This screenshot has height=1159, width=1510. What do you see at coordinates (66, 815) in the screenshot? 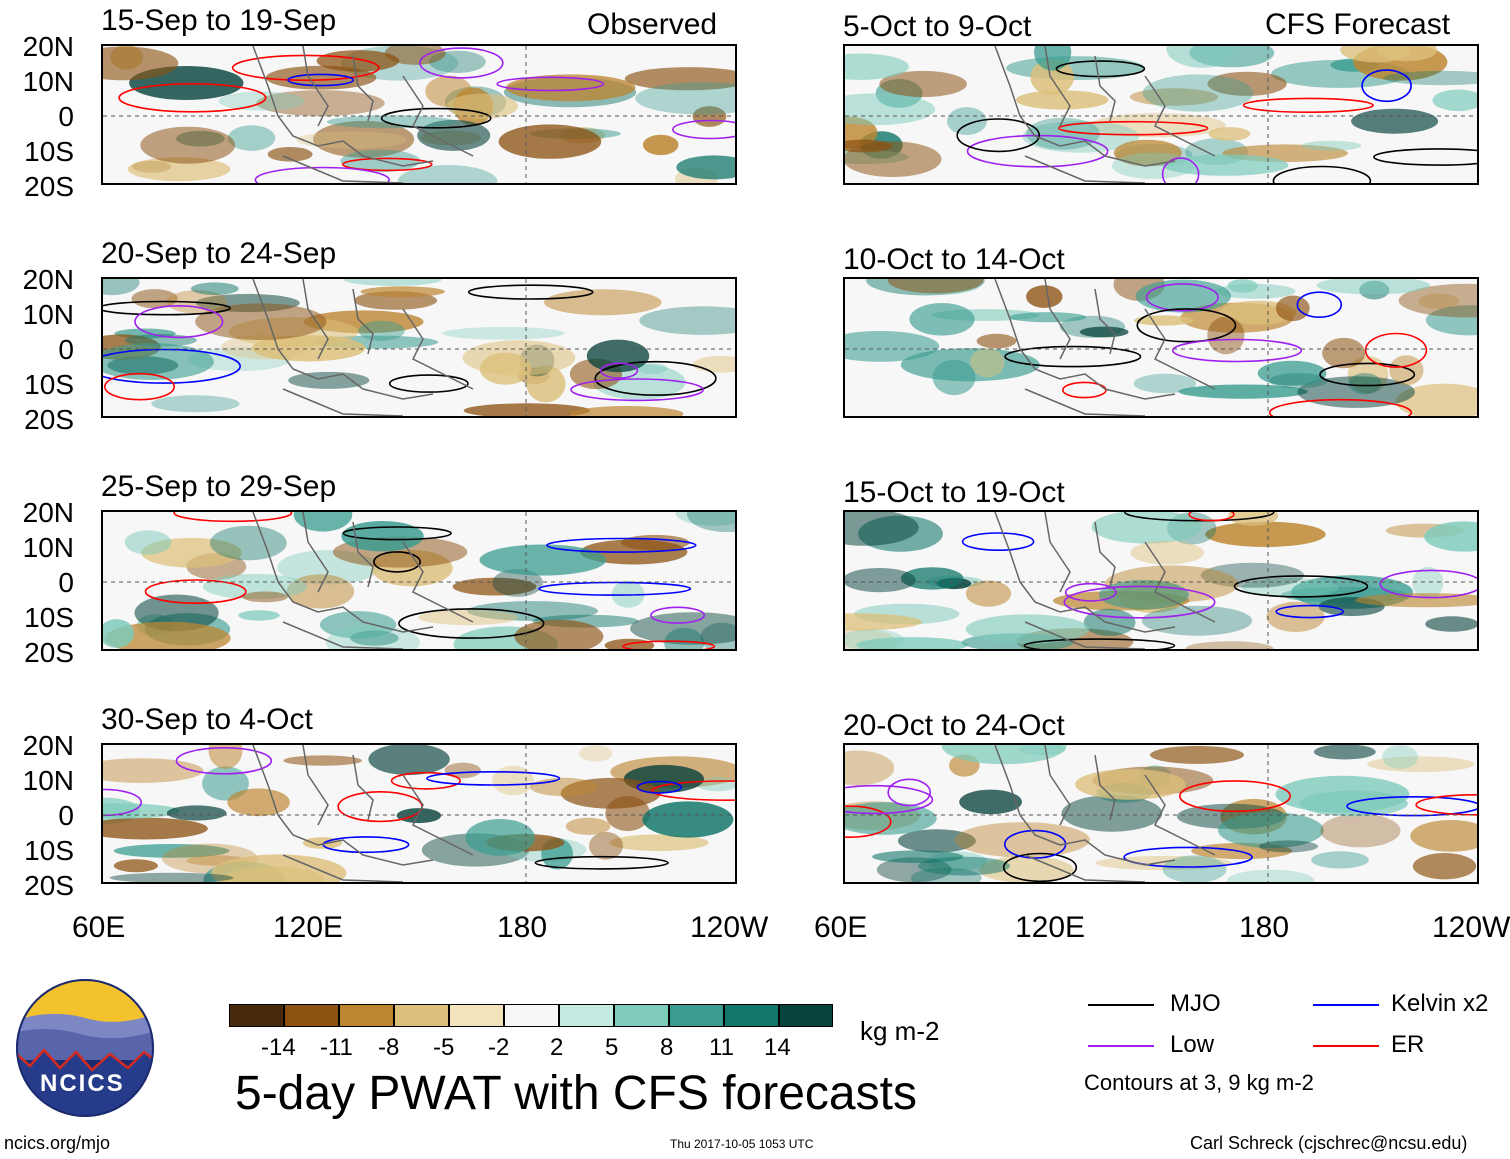
I see `lat-label: 0` at bounding box center [66, 815].